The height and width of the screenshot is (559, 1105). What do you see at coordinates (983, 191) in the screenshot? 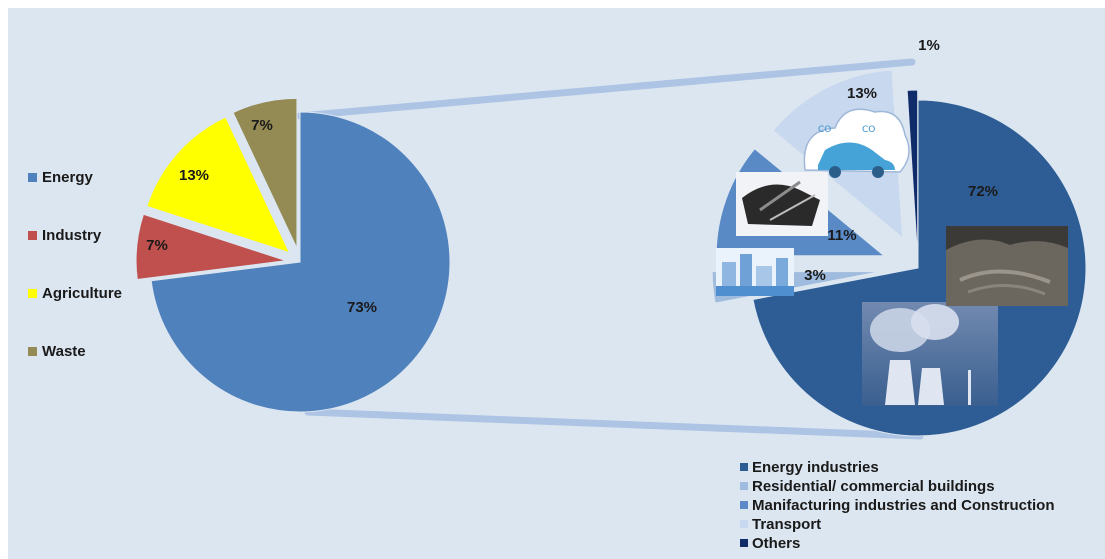
I see `slice-label: 72%` at bounding box center [983, 191].